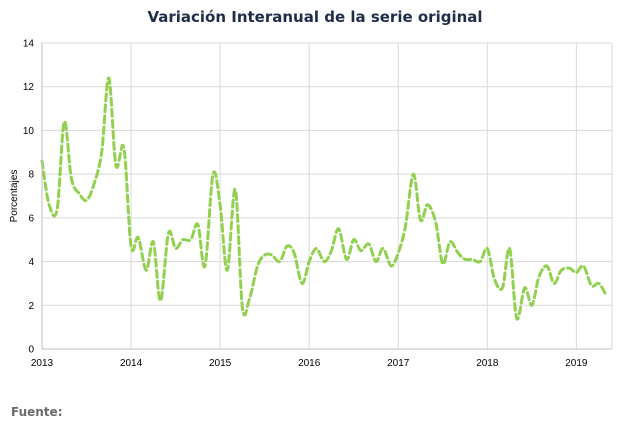 This screenshot has width=630, height=424. What do you see at coordinates (31, 350) in the screenshot?
I see `y-tick-label: 0` at bounding box center [31, 350].